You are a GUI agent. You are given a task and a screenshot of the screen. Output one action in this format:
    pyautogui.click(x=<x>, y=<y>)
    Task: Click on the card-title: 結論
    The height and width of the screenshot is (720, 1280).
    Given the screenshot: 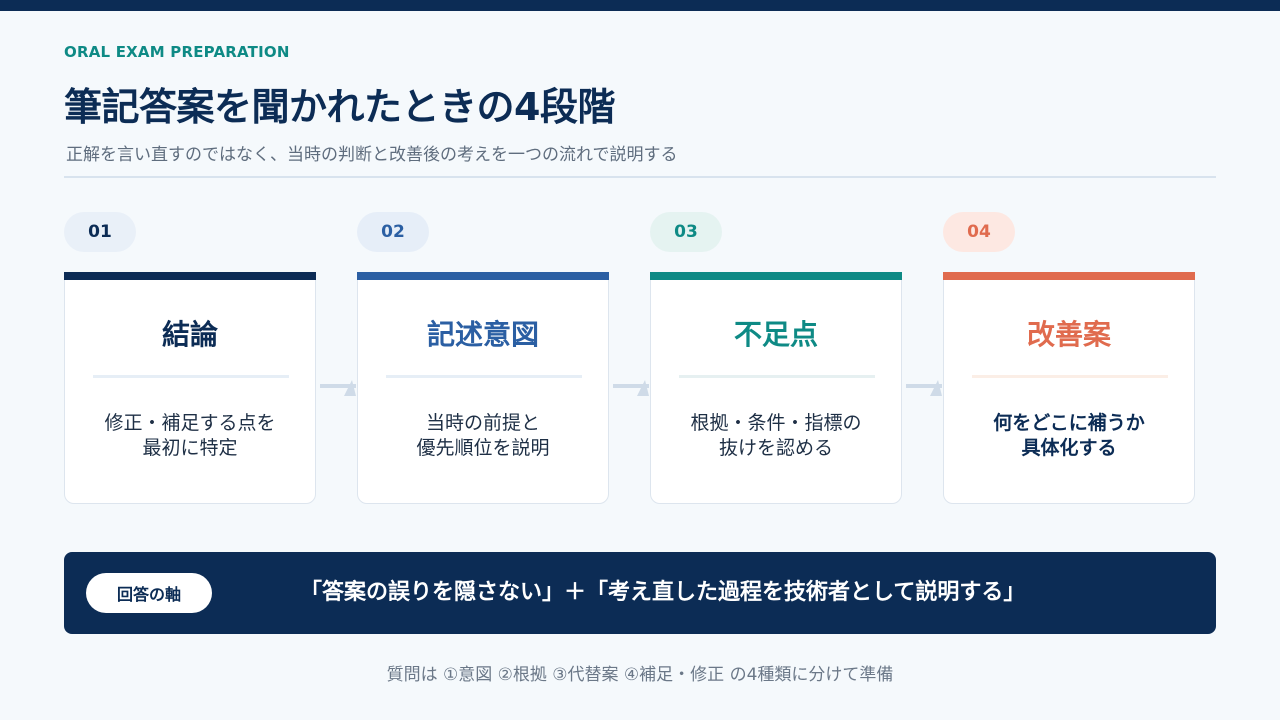 What is the action you would take?
    pyautogui.click(x=189, y=334)
    